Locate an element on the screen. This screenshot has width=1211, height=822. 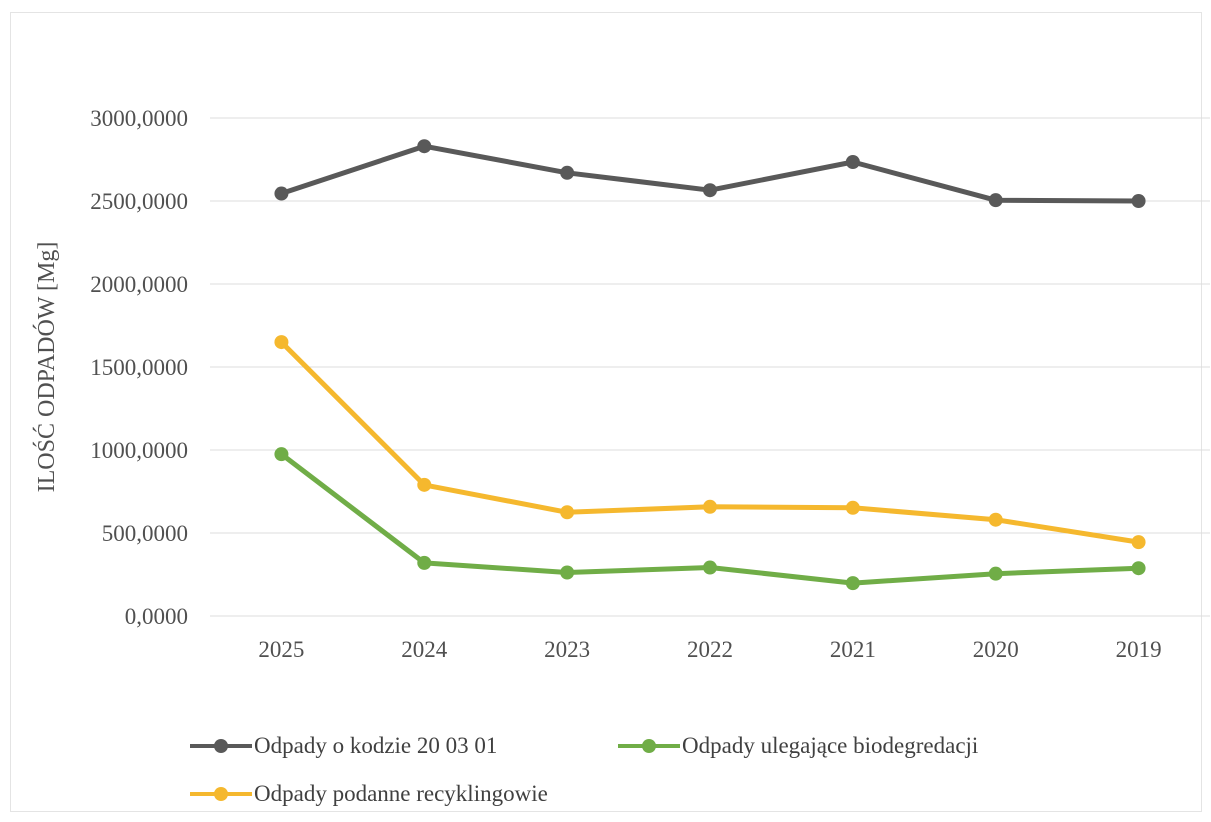
data-point-series-3-2020 is located at coordinates (995, 519).